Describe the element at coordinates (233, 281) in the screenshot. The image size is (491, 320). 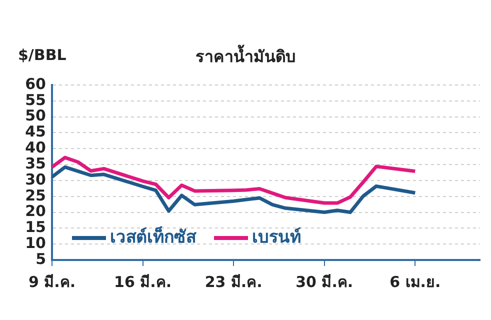
I see `x-tick-label: 23 มี.ค.` at that location.